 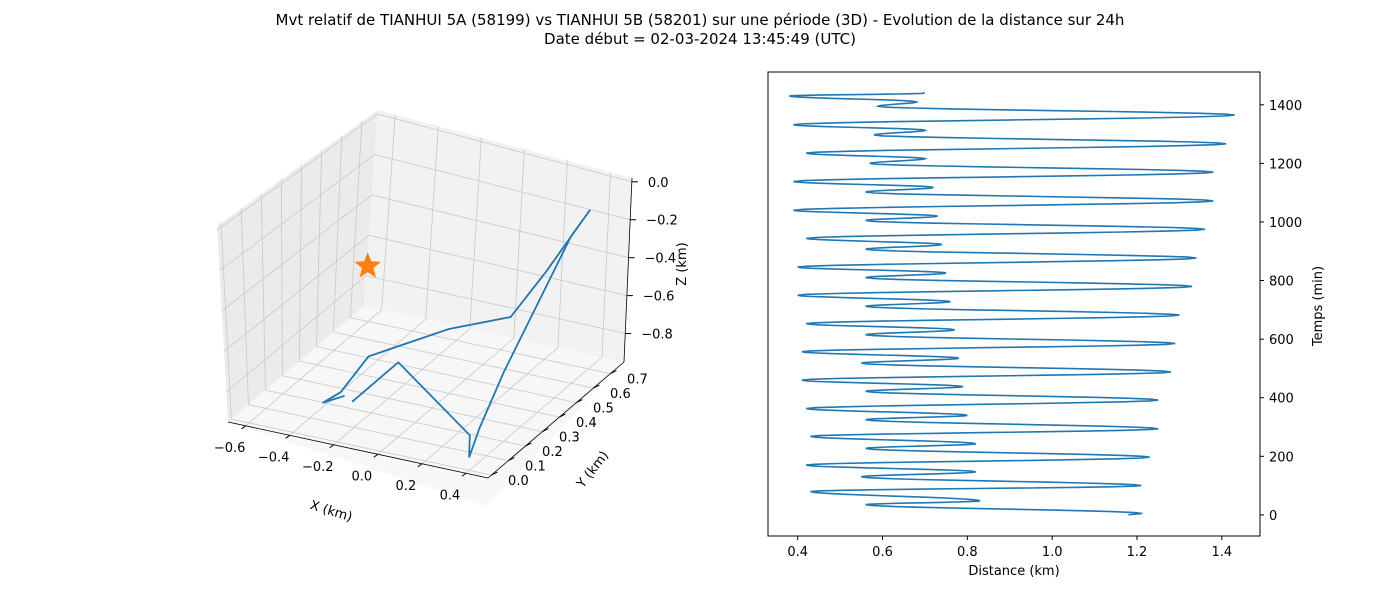 What do you see at coordinates (1281, 282) in the screenshot?
I see `y-tick-label-2d: 800` at bounding box center [1281, 282].